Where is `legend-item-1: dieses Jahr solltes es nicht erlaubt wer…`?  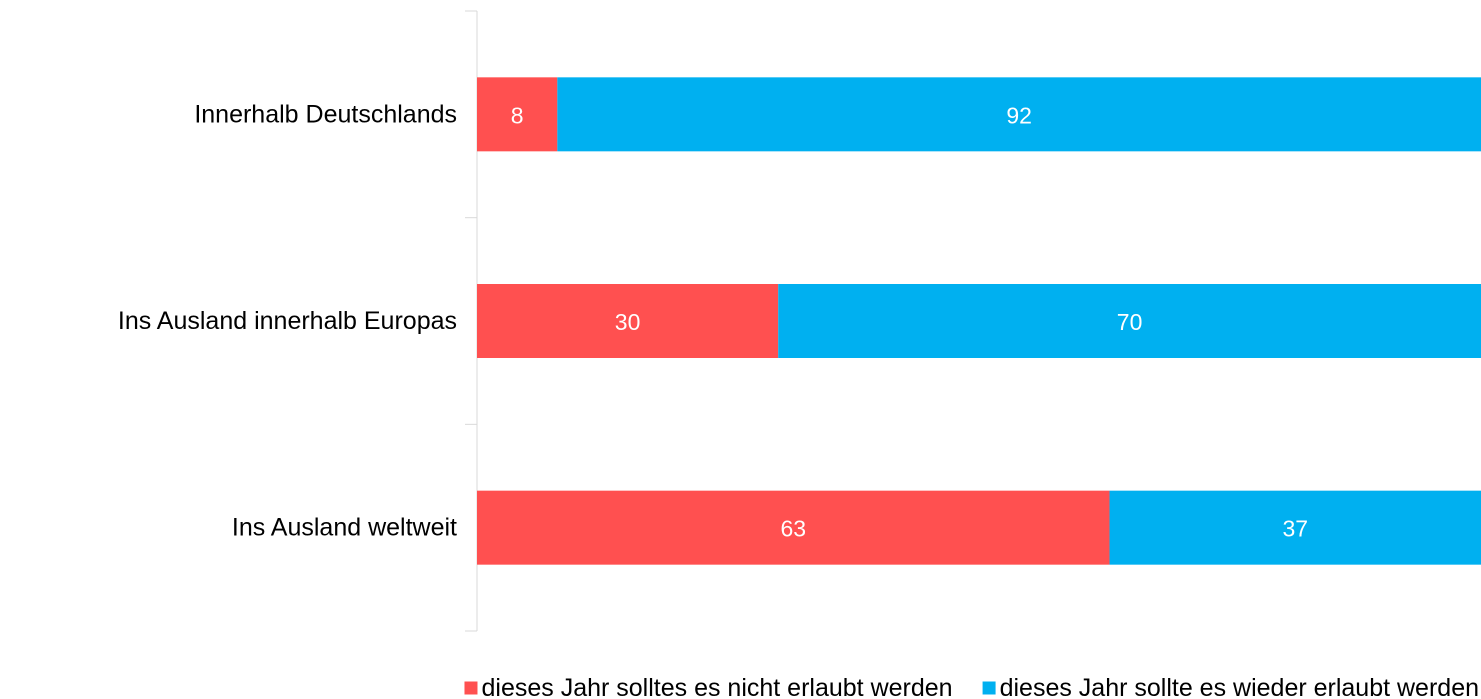 legend-item-1: dieses Jahr solltes es nicht erlaubt wer… is located at coordinates (708, 686).